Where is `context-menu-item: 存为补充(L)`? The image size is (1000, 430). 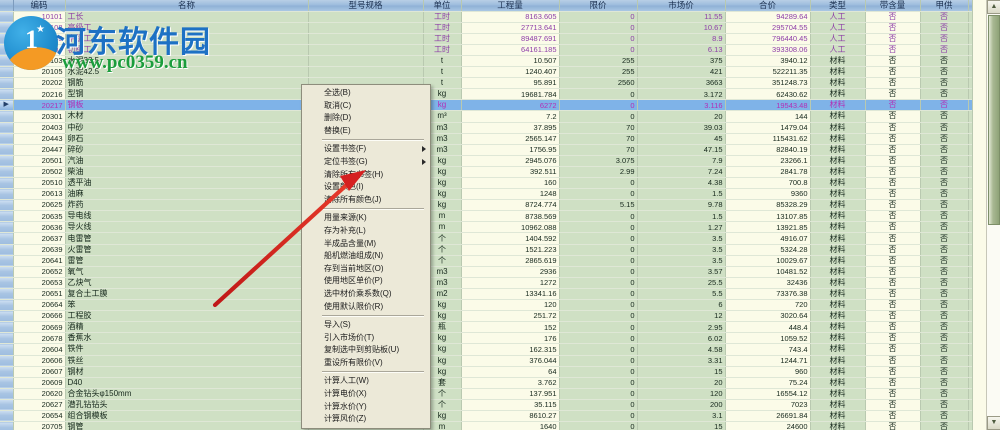 context-menu-item: 存为补充(L) is located at coordinates (345, 230).